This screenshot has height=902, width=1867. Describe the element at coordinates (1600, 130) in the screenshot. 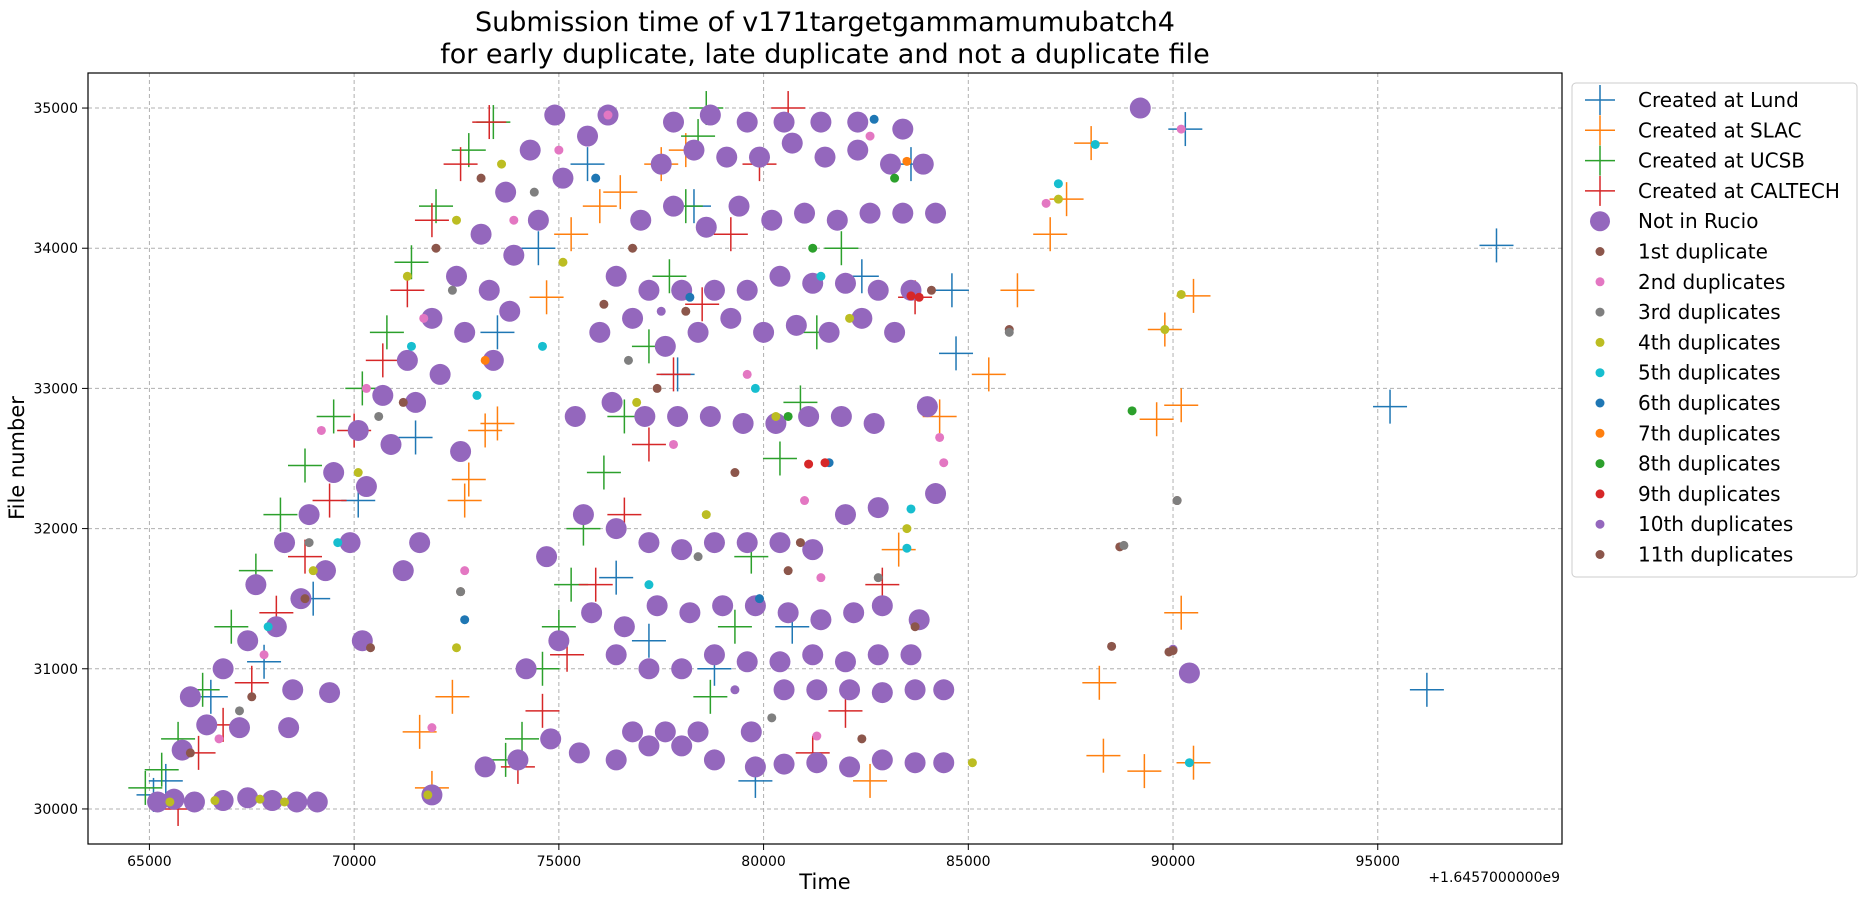

I see `legend-marker` at that location.